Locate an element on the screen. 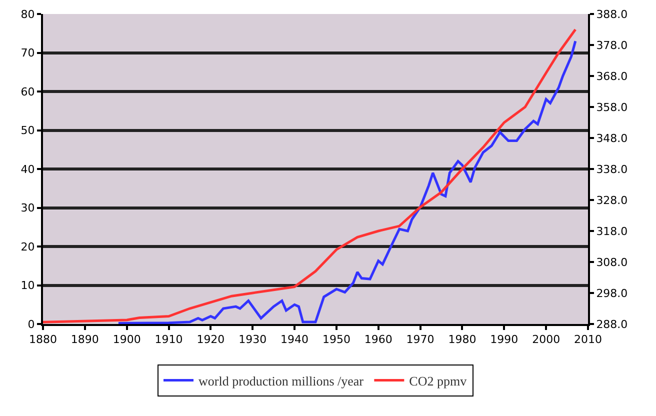 Image resolution: width=656 pixels, height=416 pixels. x-tick-label: 1910 is located at coordinates (168, 339).